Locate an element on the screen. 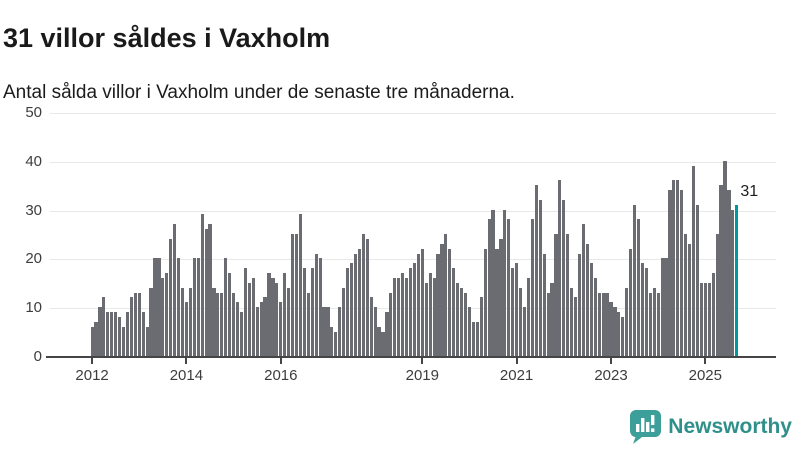 This screenshot has width=800, height=450. x-axis-line is located at coordinates (411, 357).